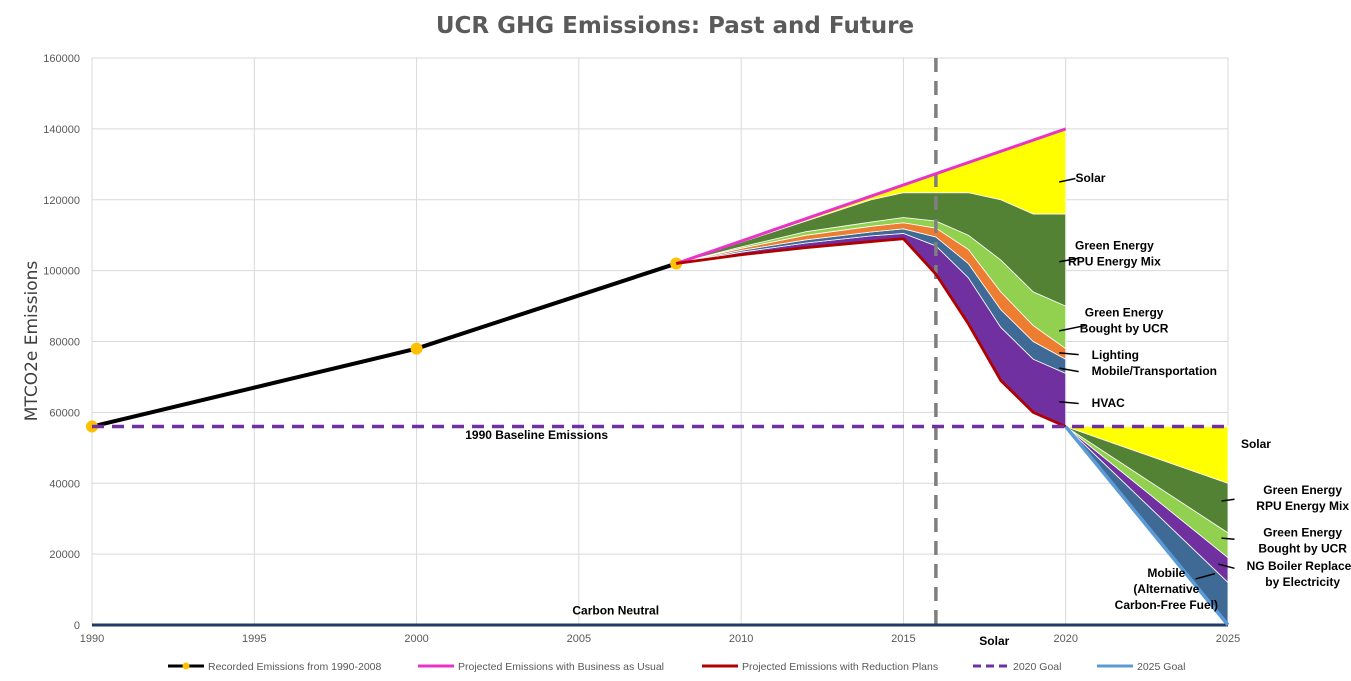 This screenshot has width=1351, height=681. What do you see at coordinates (294, 667) in the screenshot?
I see `legend-label-recorded-emissions-from-1990-2008: Recorded Emissions from 1990-2008` at bounding box center [294, 667].